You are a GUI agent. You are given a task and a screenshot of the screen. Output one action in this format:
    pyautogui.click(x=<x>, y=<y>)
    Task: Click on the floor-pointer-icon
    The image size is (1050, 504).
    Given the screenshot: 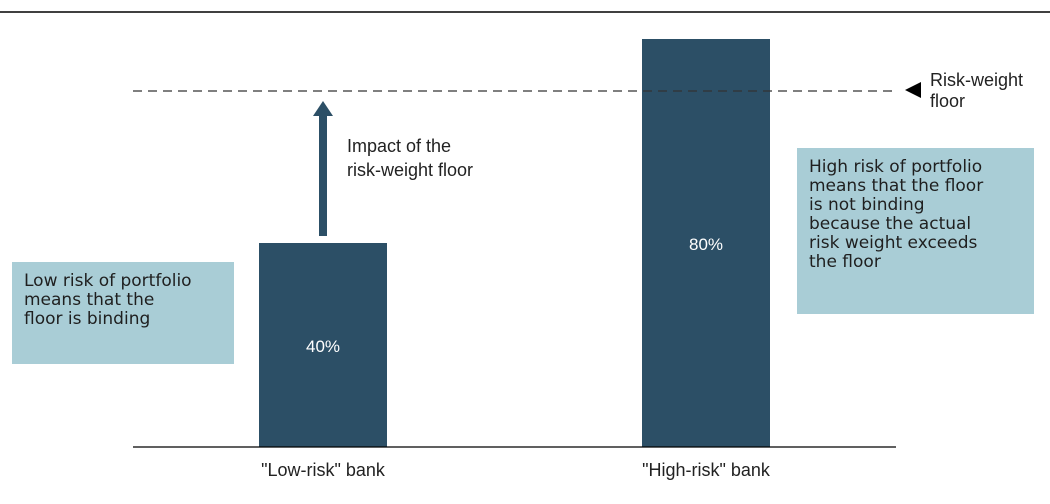 What is the action you would take?
    pyautogui.click(x=913, y=90)
    